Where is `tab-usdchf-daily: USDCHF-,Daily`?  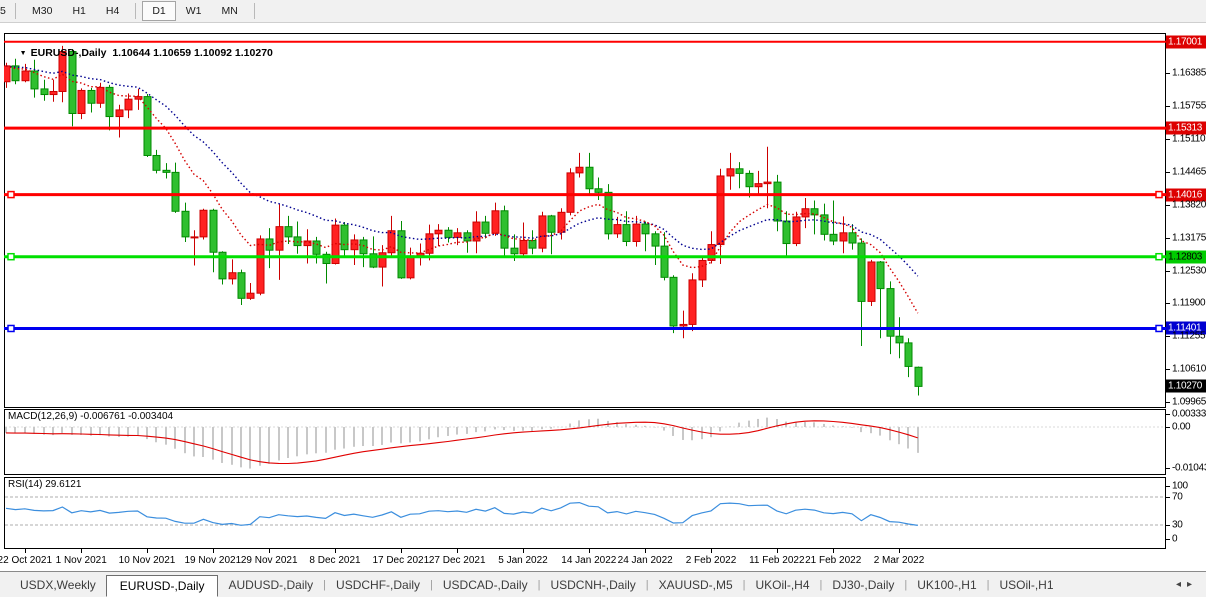 tab-usdchf-daily: USDCHF-,Daily is located at coordinates (378, 585).